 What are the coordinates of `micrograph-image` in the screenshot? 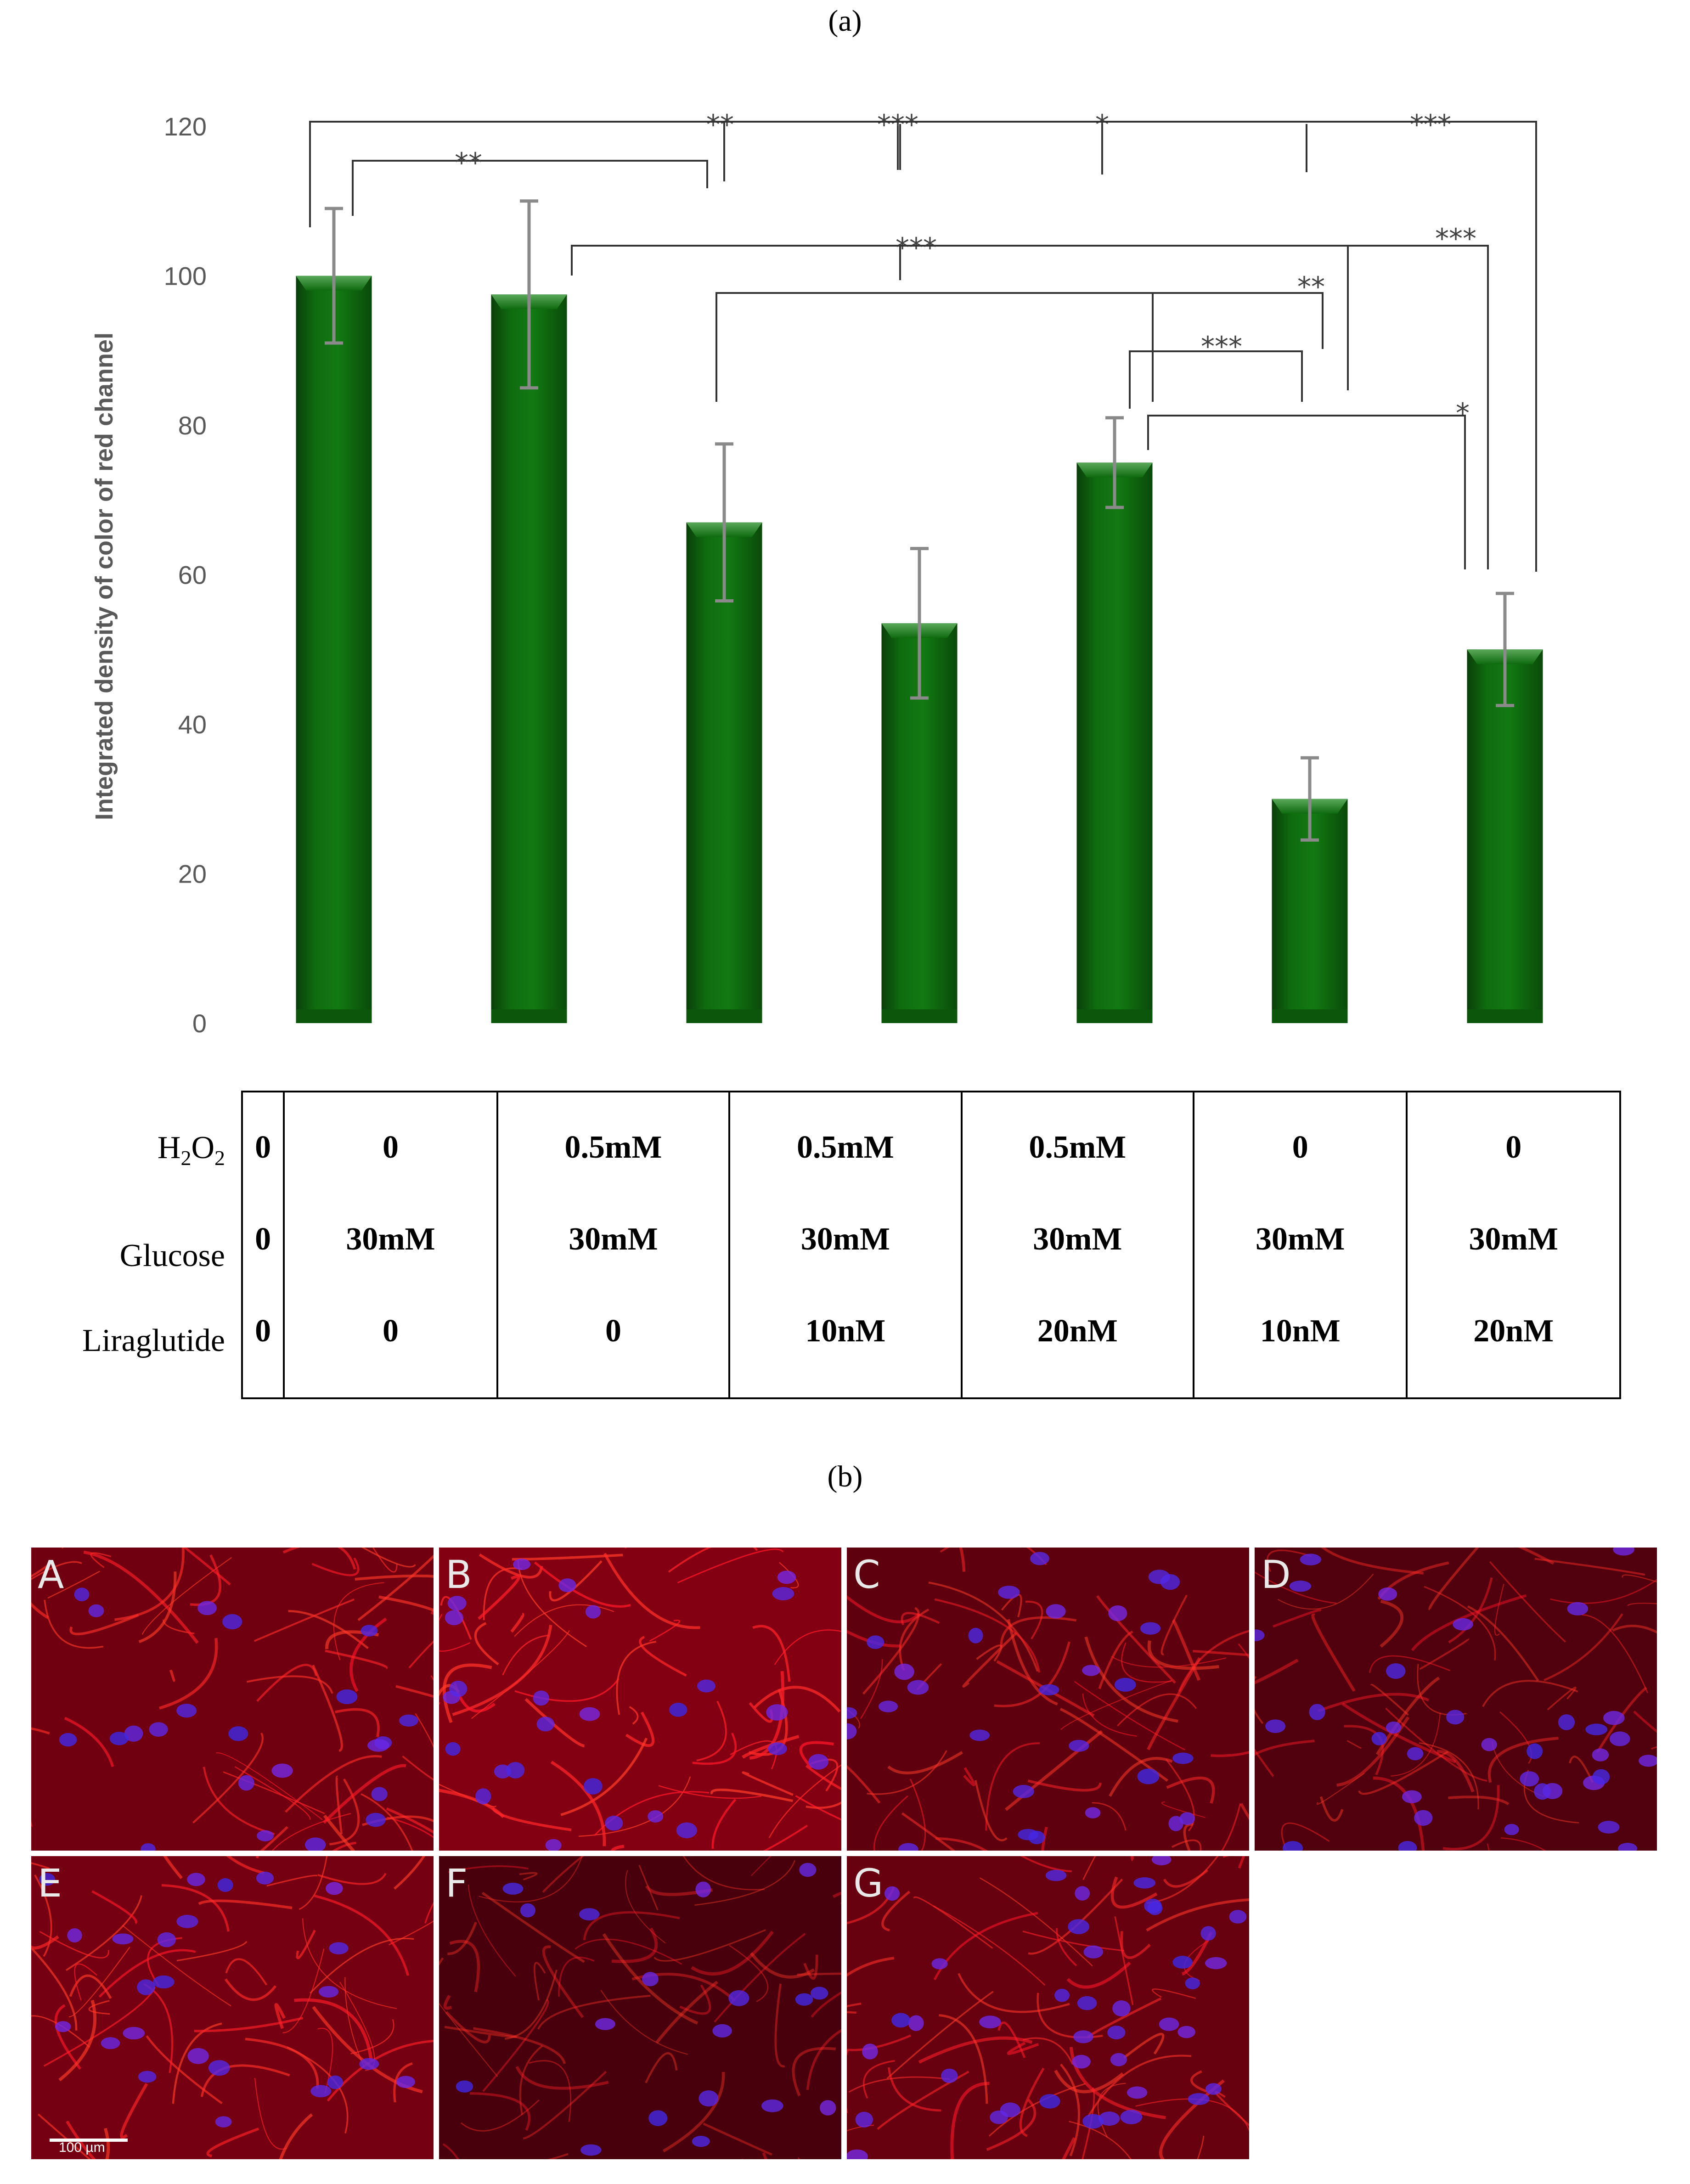 It's located at (232, 1699).